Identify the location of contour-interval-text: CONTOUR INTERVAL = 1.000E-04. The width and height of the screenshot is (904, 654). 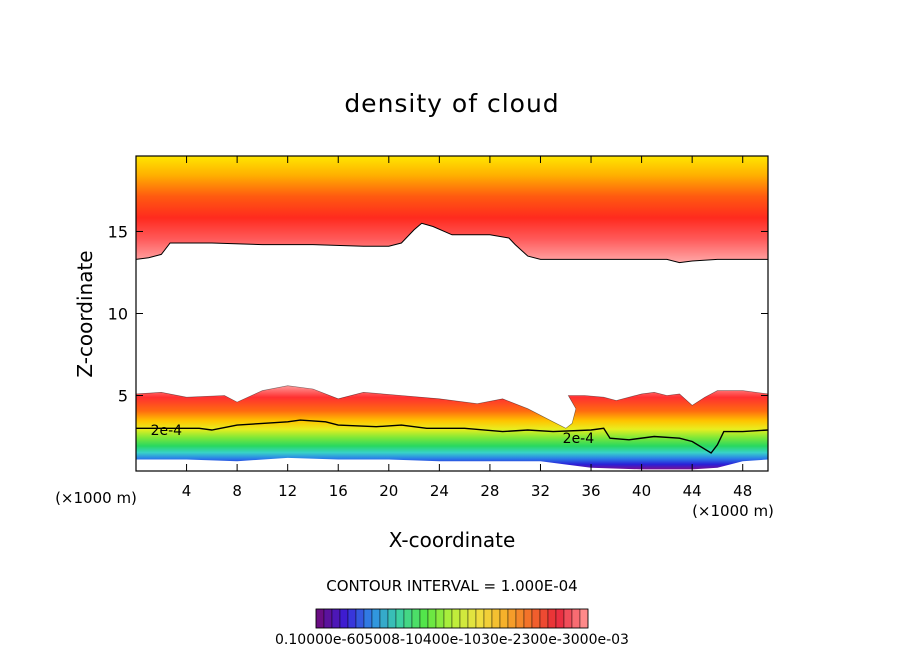
(451, 586).